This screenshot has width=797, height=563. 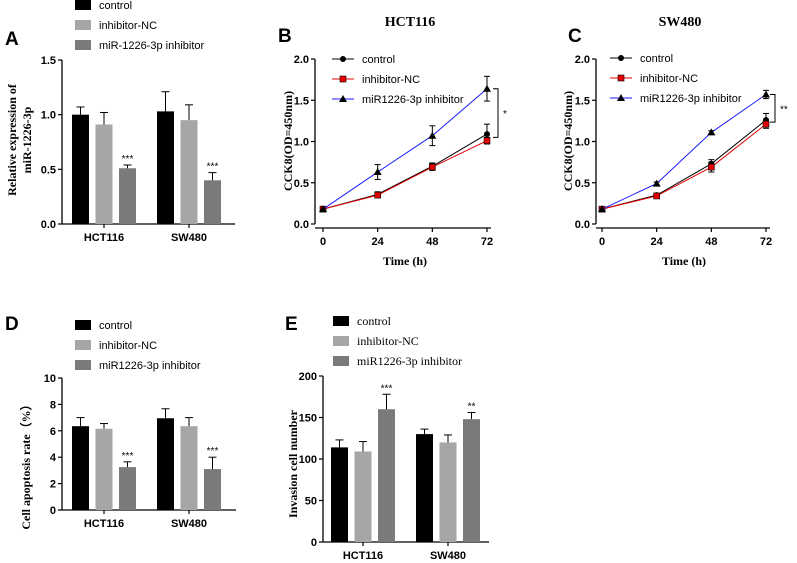 What do you see at coordinates (288, 141) in the screenshot?
I see `panel-b-ylabel: CCK8(OD=450nm)` at bounding box center [288, 141].